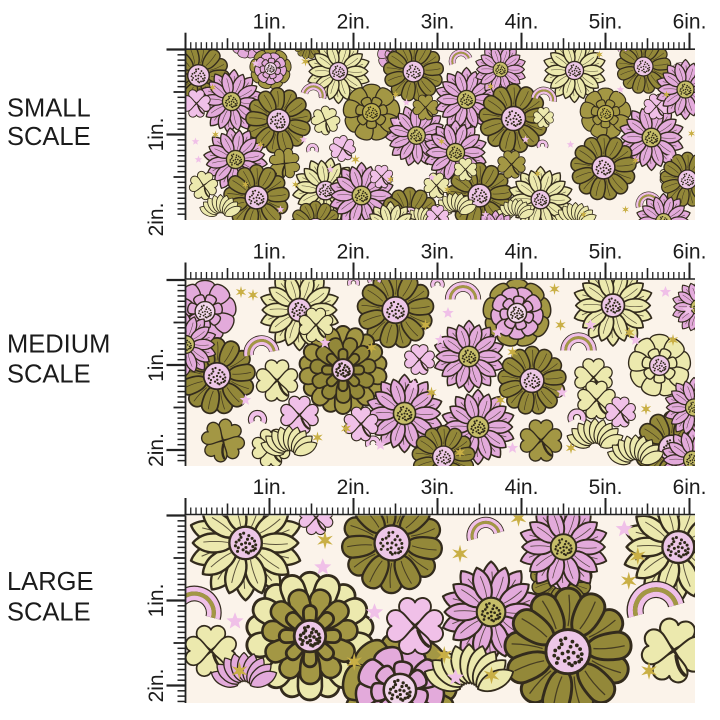 This screenshot has width=720, height=720. What do you see at coordinates (50, 582) in the screenshot?
I see `svg-text: LARGE` at bounding box center [50, 582].